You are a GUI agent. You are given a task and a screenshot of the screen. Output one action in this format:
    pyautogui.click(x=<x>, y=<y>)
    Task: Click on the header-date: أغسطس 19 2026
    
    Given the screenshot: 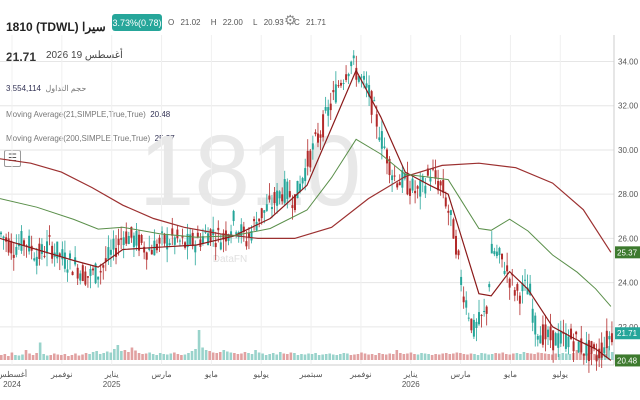 What is the action you would take?
    pyautogui.click(x=84, y=55)
    